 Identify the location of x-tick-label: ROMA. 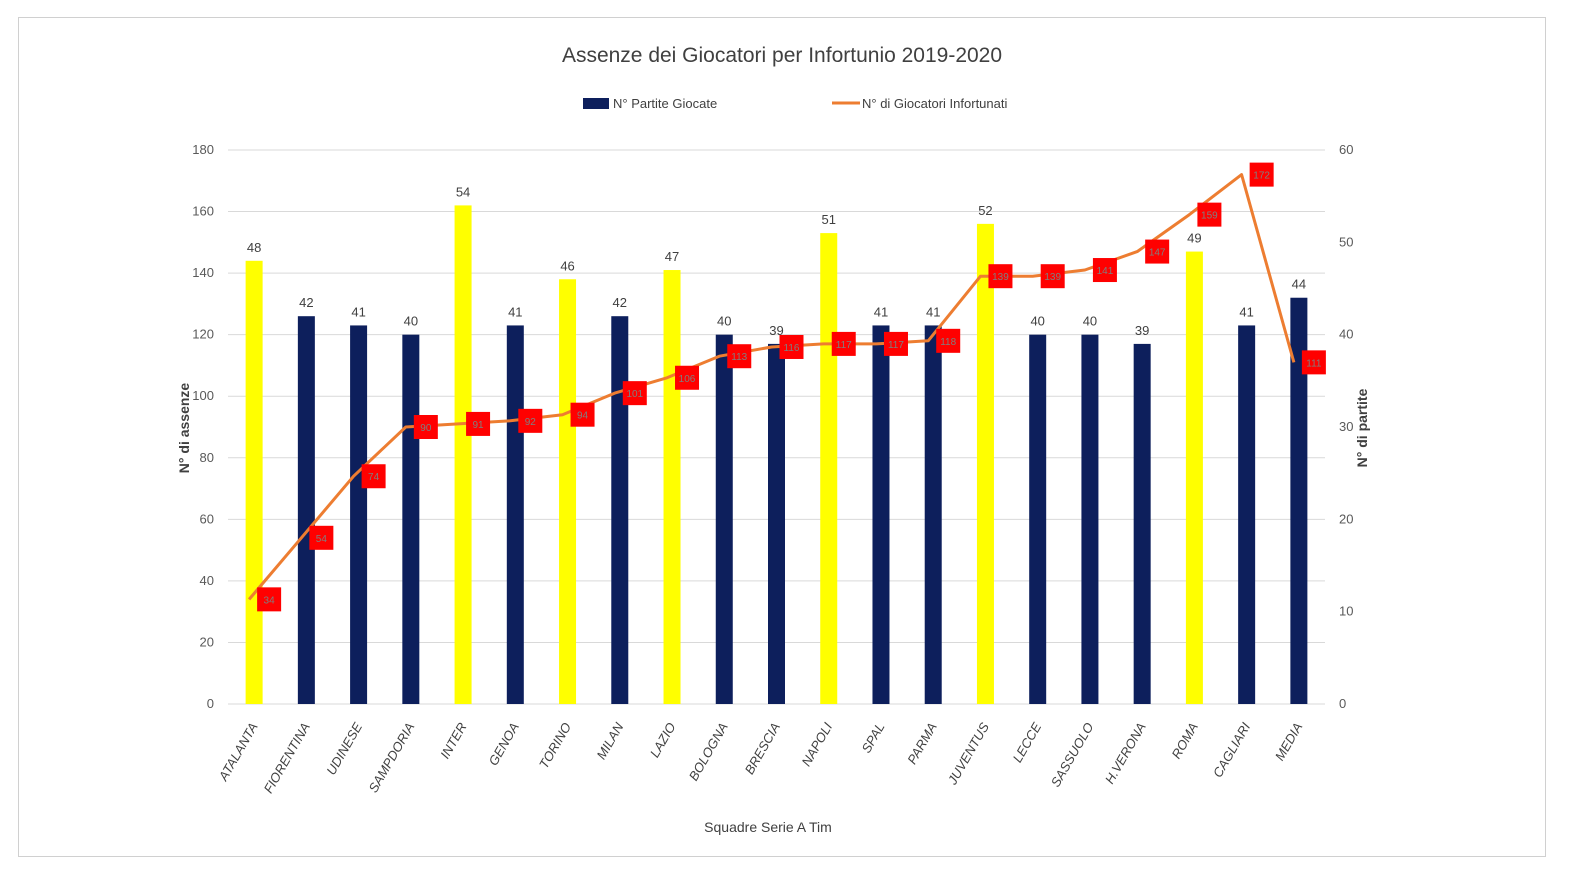
(1185, 740).